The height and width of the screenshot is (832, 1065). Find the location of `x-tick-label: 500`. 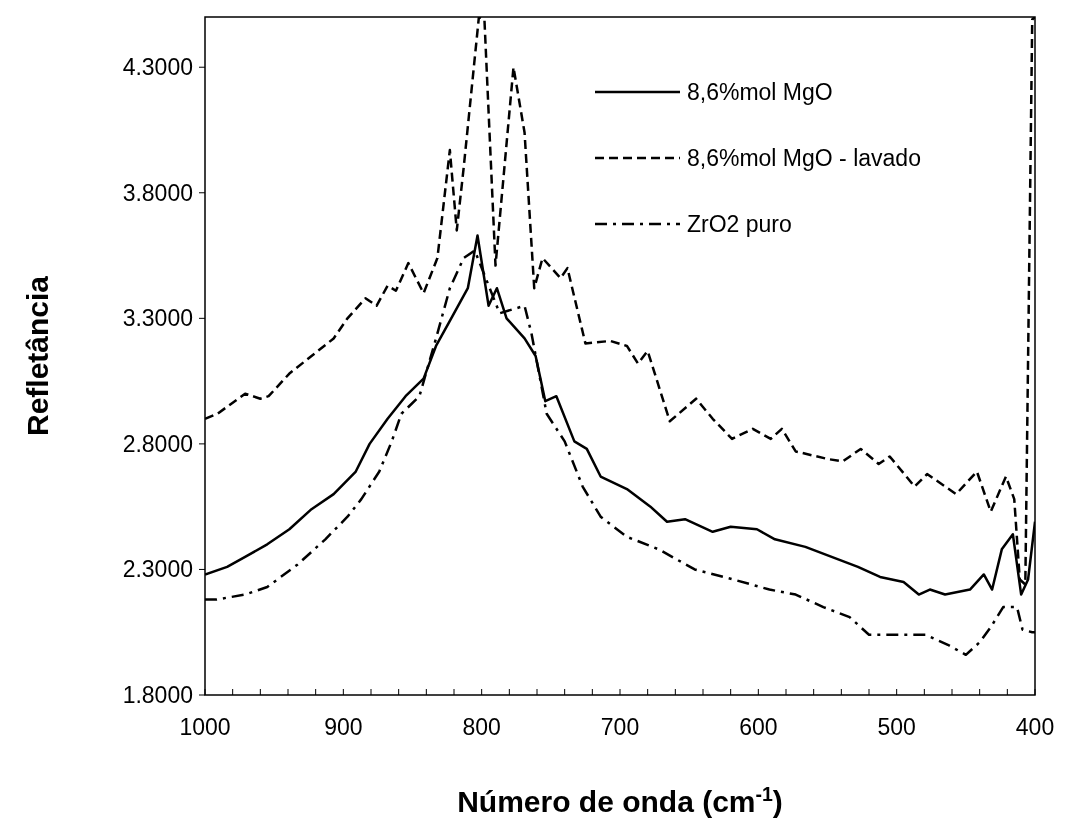

x-tick-label: 500 is located at coordinates (896, 727).